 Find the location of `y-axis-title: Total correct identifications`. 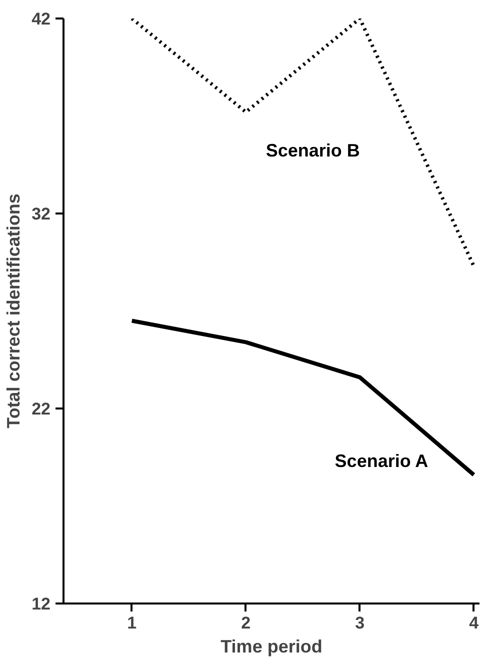

y-axis-title: Total correct identifications is located at coordinates (14, 311).